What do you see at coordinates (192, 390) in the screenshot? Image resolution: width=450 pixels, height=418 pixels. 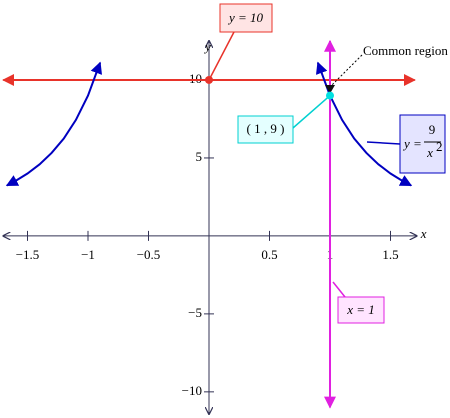 I see `y-tick-label: −10` at bounding box center [192, 390].